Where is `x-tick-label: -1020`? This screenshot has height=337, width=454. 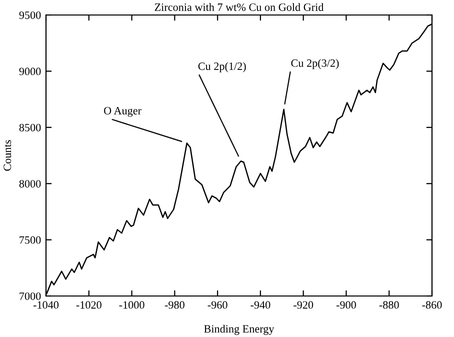
x-tick-label: -1020 is located at coordinates (89, 305).